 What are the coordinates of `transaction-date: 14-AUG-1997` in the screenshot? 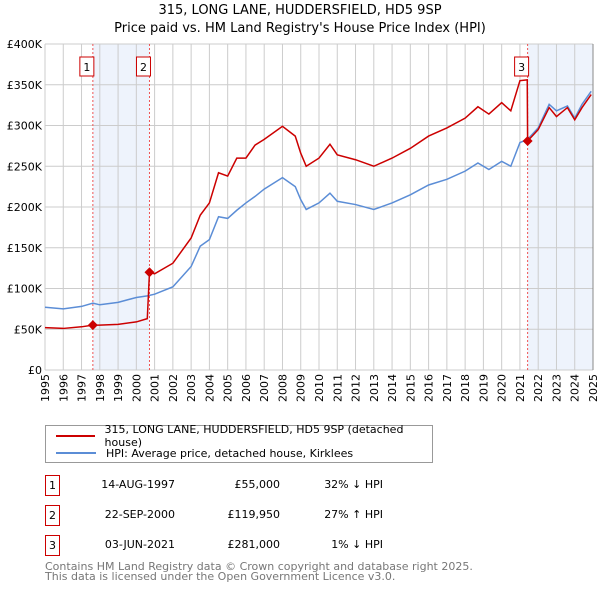 It's located at (138, 484).